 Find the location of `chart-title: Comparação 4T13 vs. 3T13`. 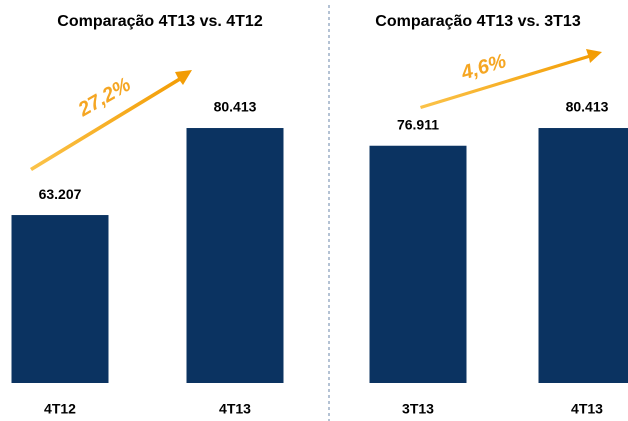

chart-title: Comparação 4T13 vs. 3T13 is located at coordinates (478, 21).